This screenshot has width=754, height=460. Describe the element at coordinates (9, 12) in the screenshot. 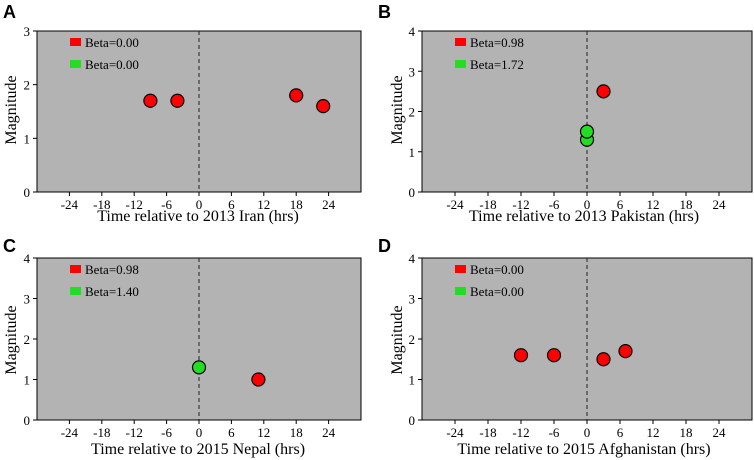

I see `panel-letter: A` at that location.